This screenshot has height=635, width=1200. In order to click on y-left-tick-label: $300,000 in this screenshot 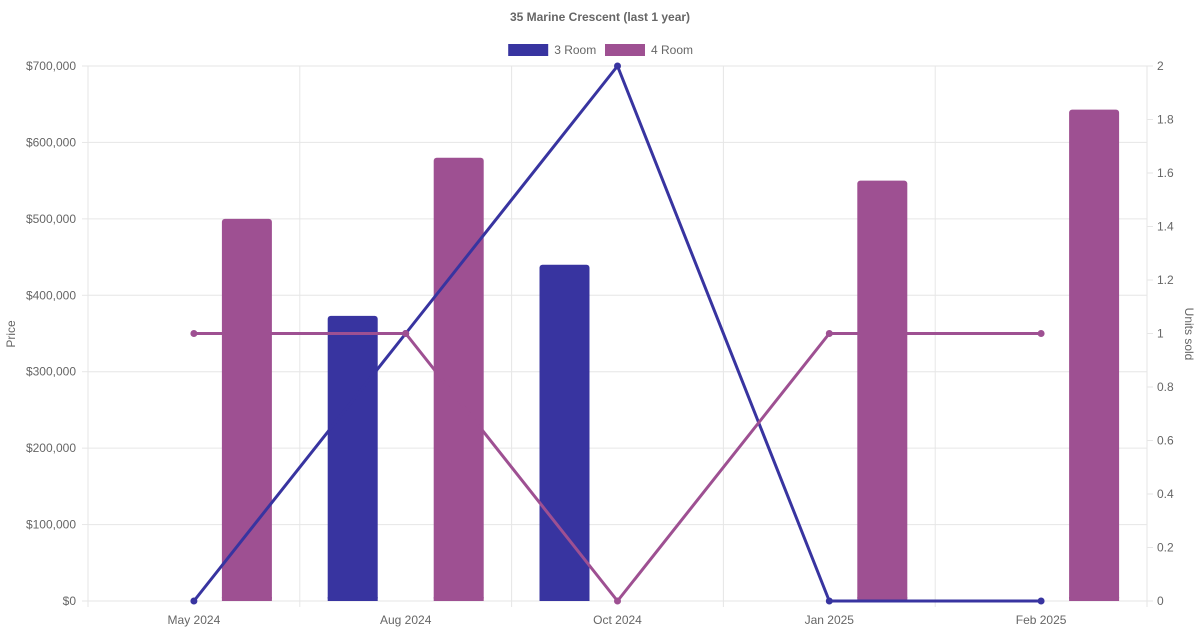, I will do `click(51, 372)`.